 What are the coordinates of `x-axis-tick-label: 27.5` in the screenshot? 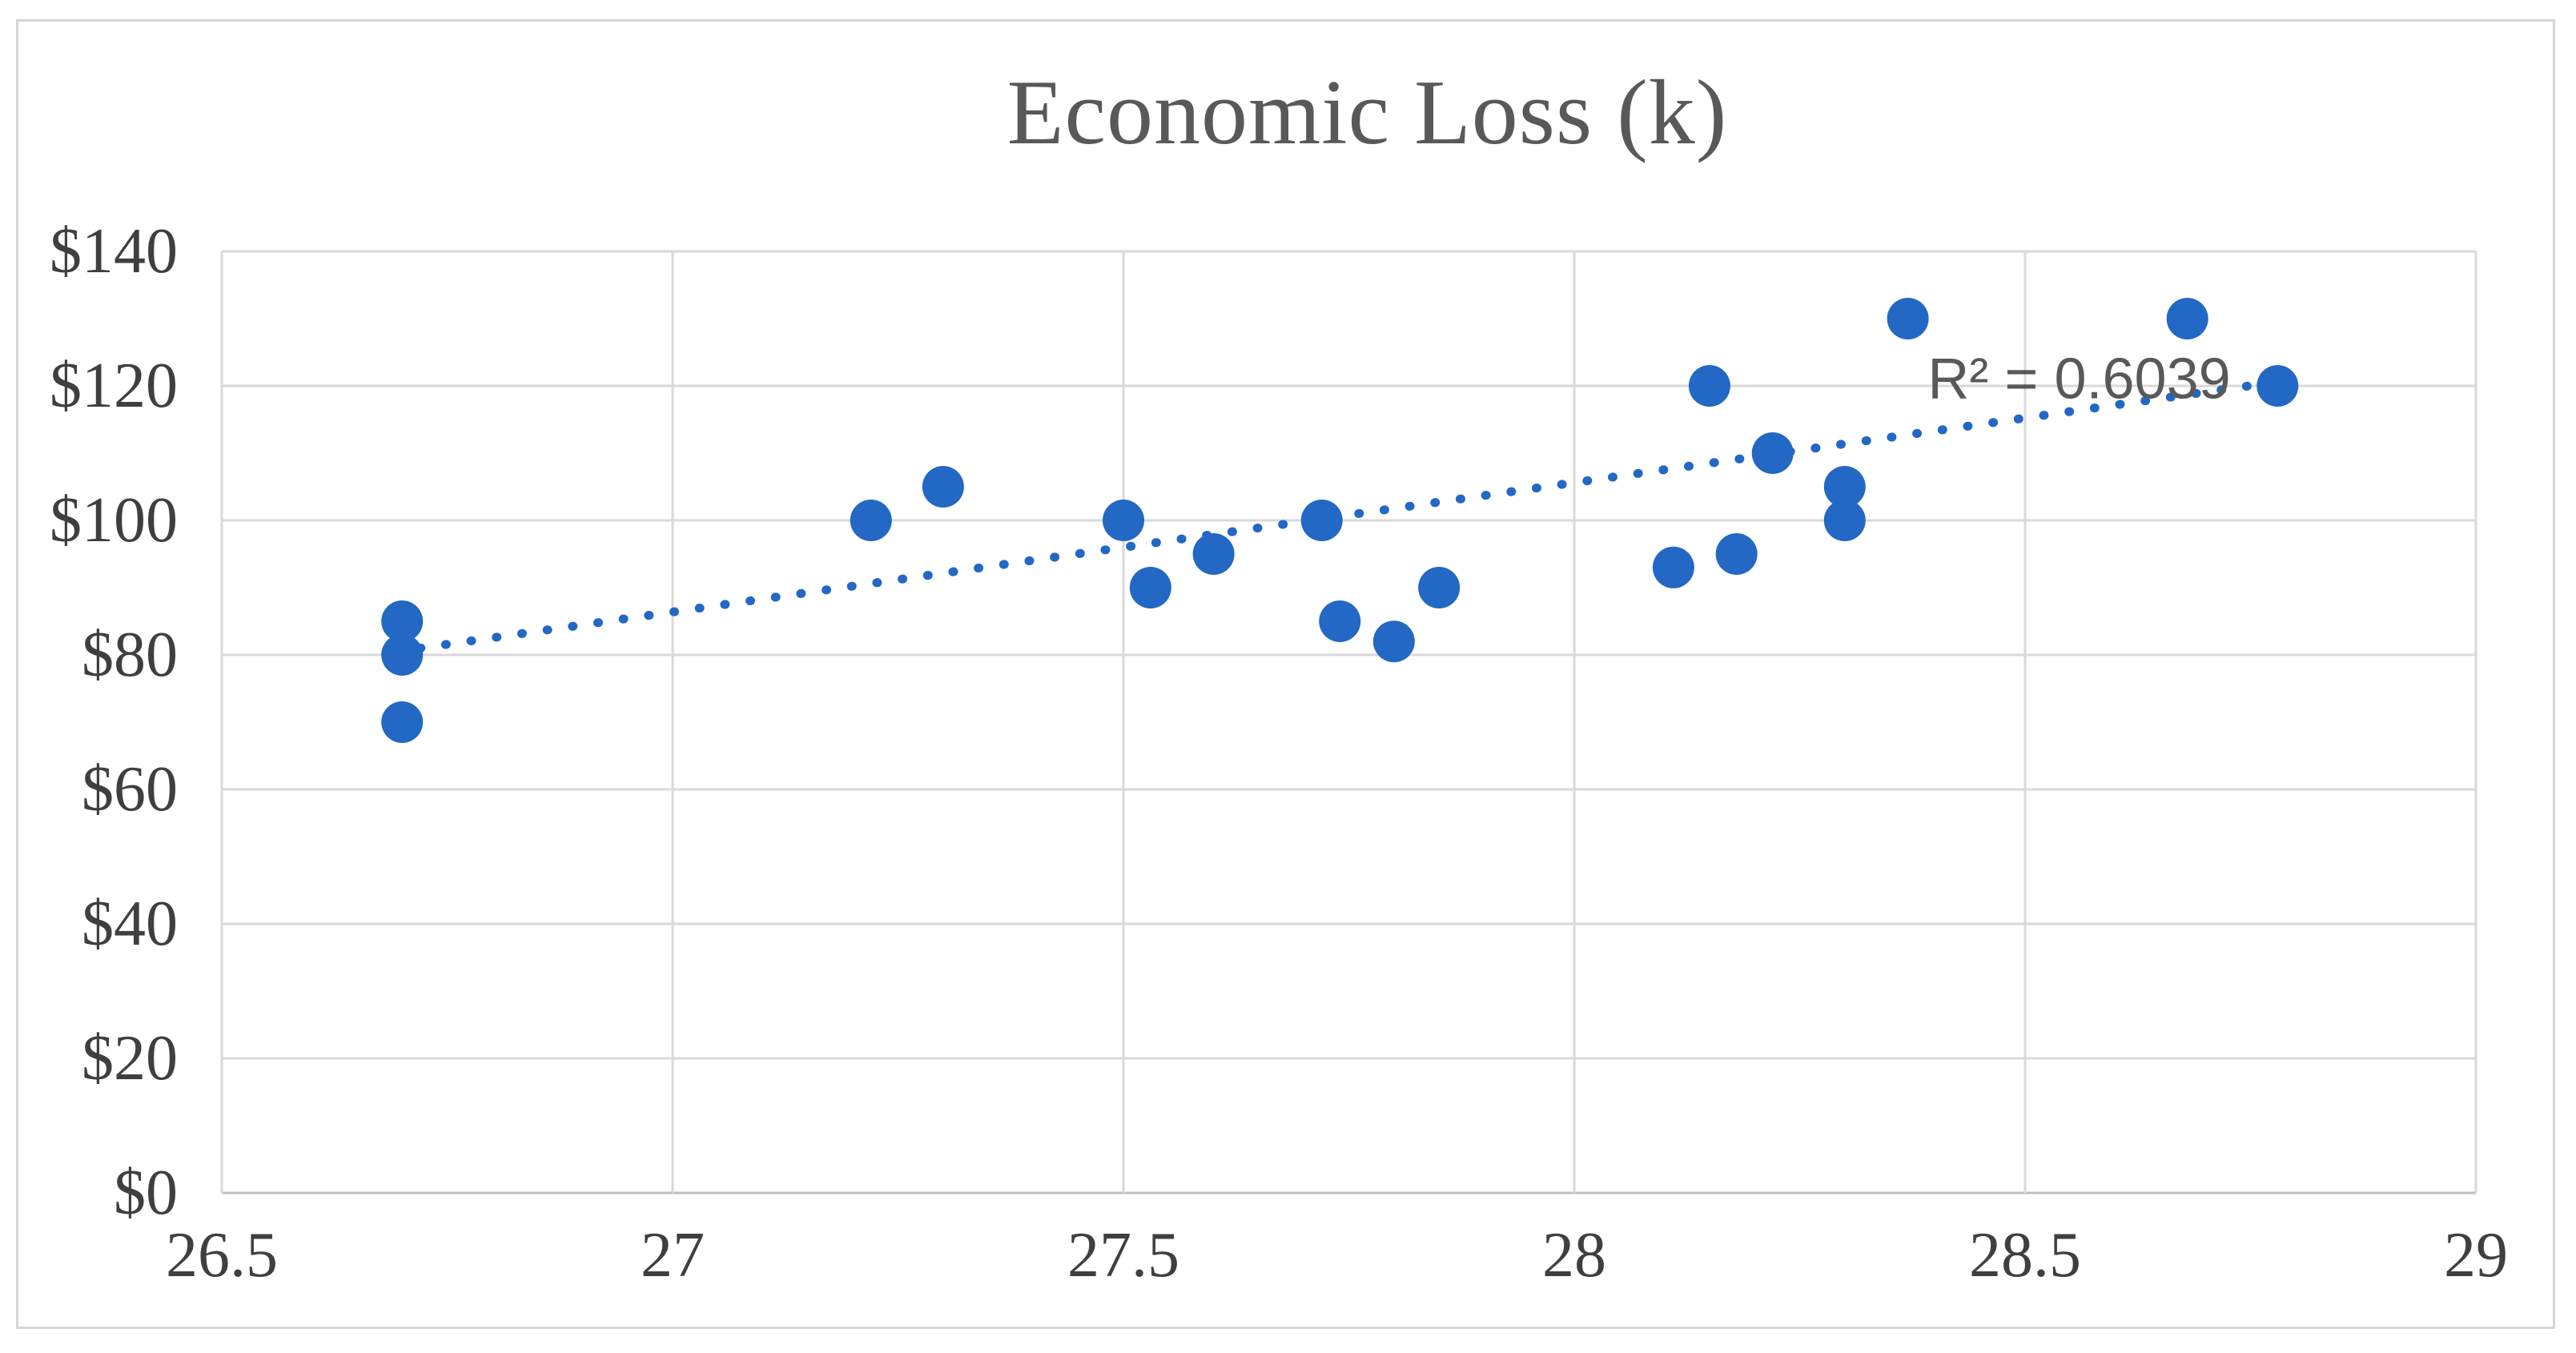 It's located at (1123, 1255).